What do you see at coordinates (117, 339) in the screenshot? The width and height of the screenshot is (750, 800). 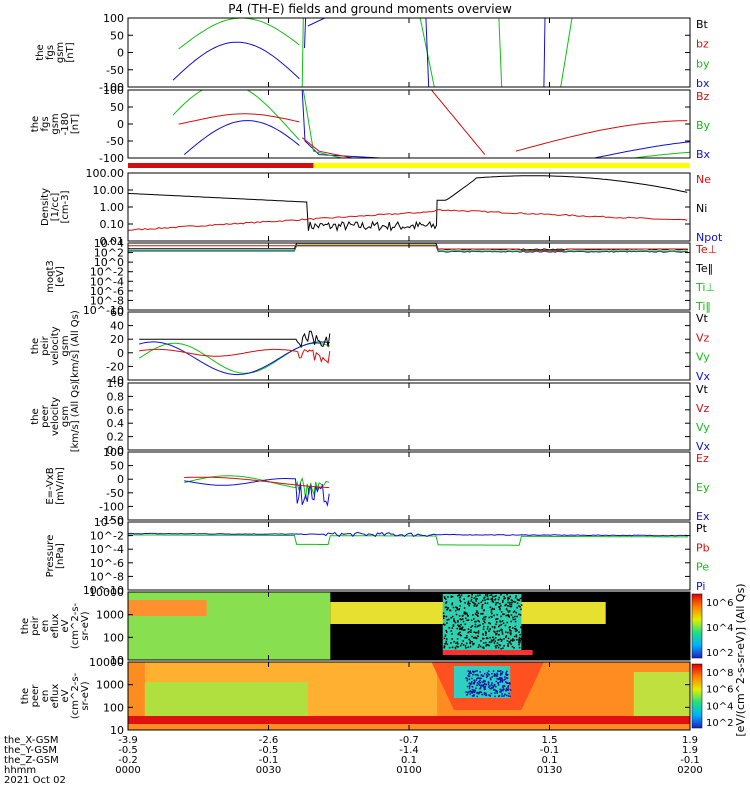 I see `y-tick-label: 20` at bounding box center [117, 339].